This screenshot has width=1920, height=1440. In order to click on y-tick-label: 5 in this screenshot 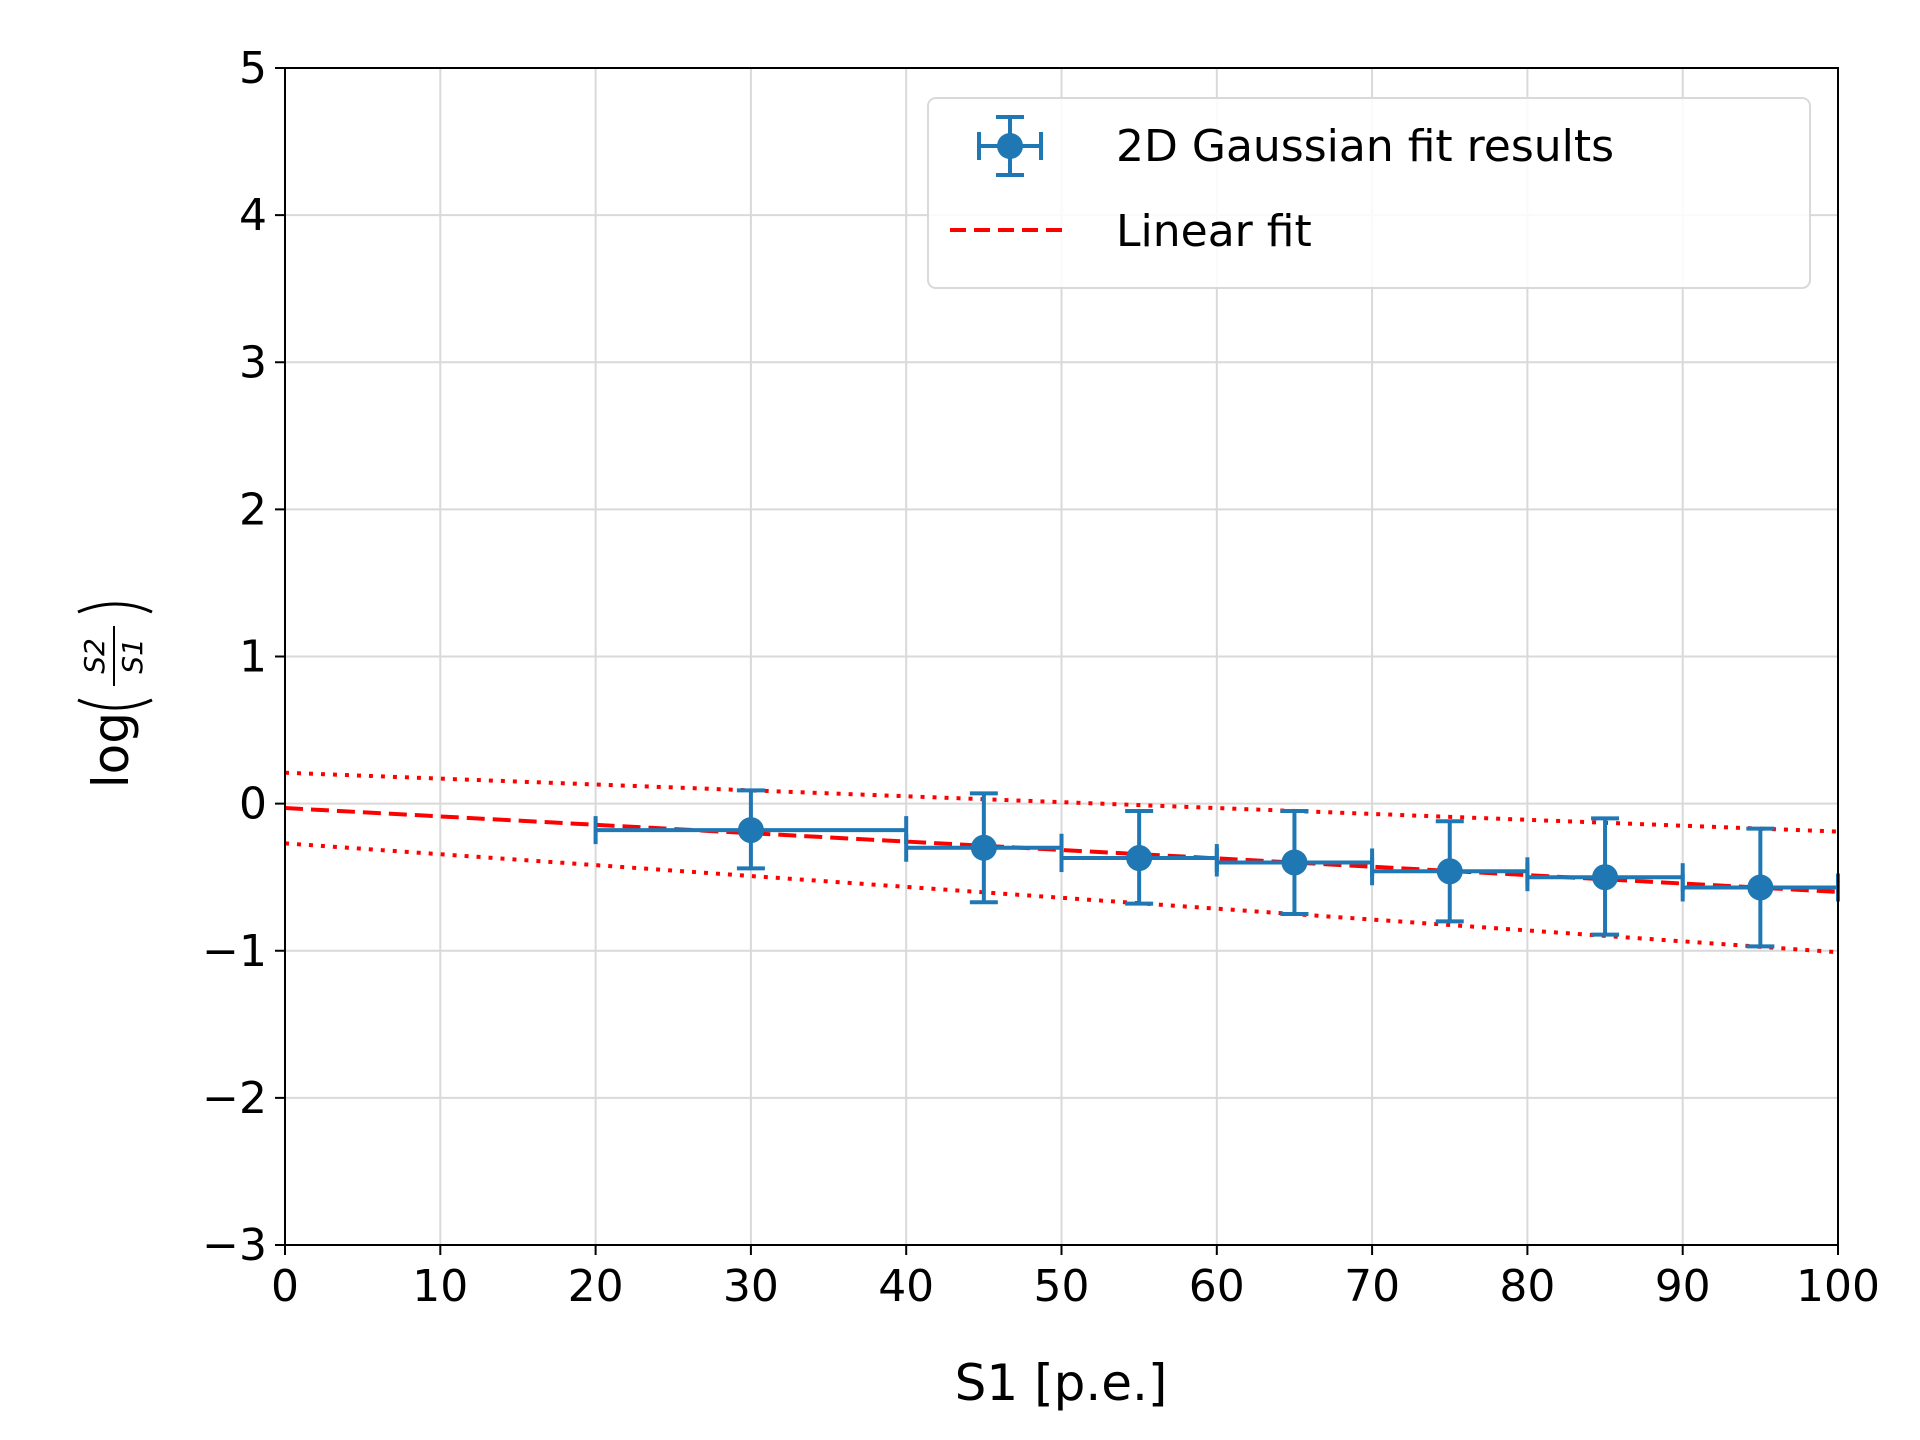, I will do `click(253, 68)`.